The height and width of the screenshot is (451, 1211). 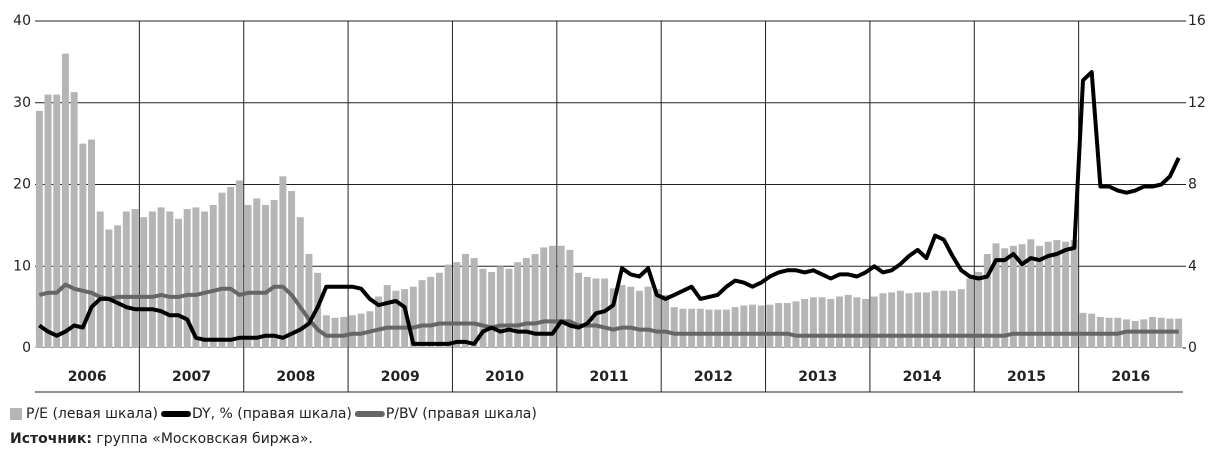 I want to click on source-label: Источник:, so click(x=51, y=439).